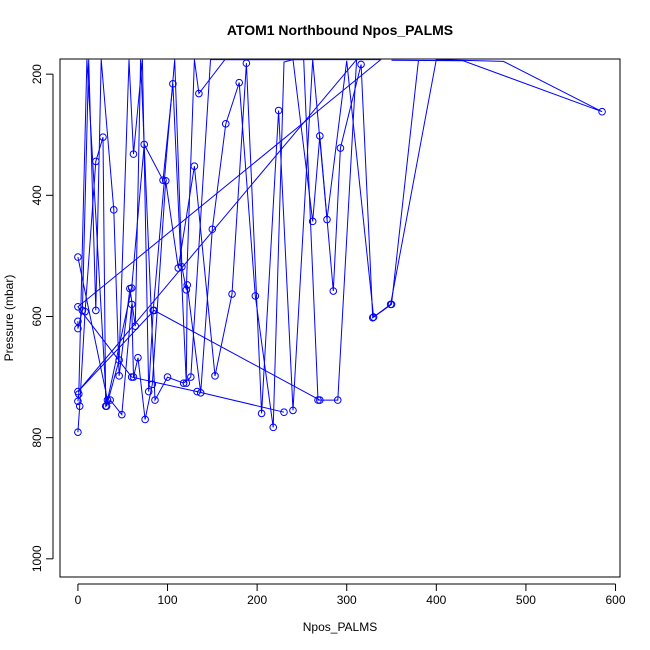  What do you see at coordinates (616, 600) in the screenshot?
I see `x-tick-label: 600` at bounding box center [616, 600].